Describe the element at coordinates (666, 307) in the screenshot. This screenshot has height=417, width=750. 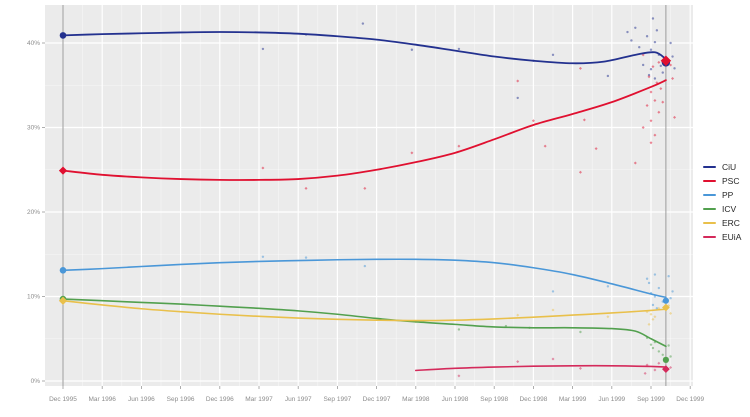
I see `result-1999-marker-ERC` at that location.